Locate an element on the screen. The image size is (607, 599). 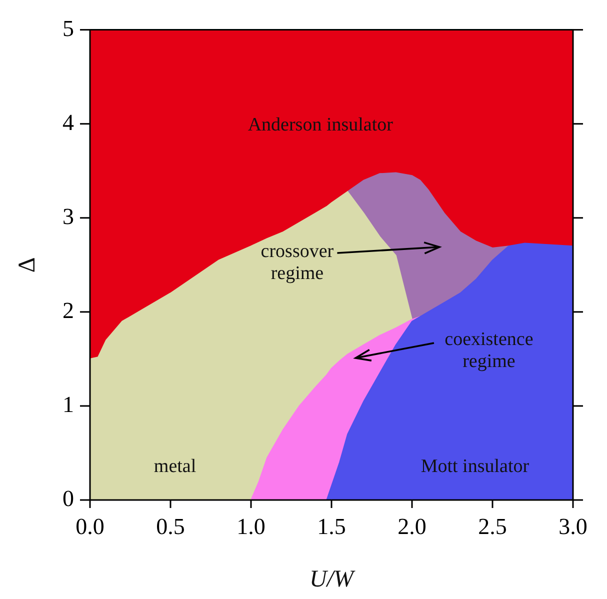
y-axis-title: Δ is located at coordinates (27, 265).